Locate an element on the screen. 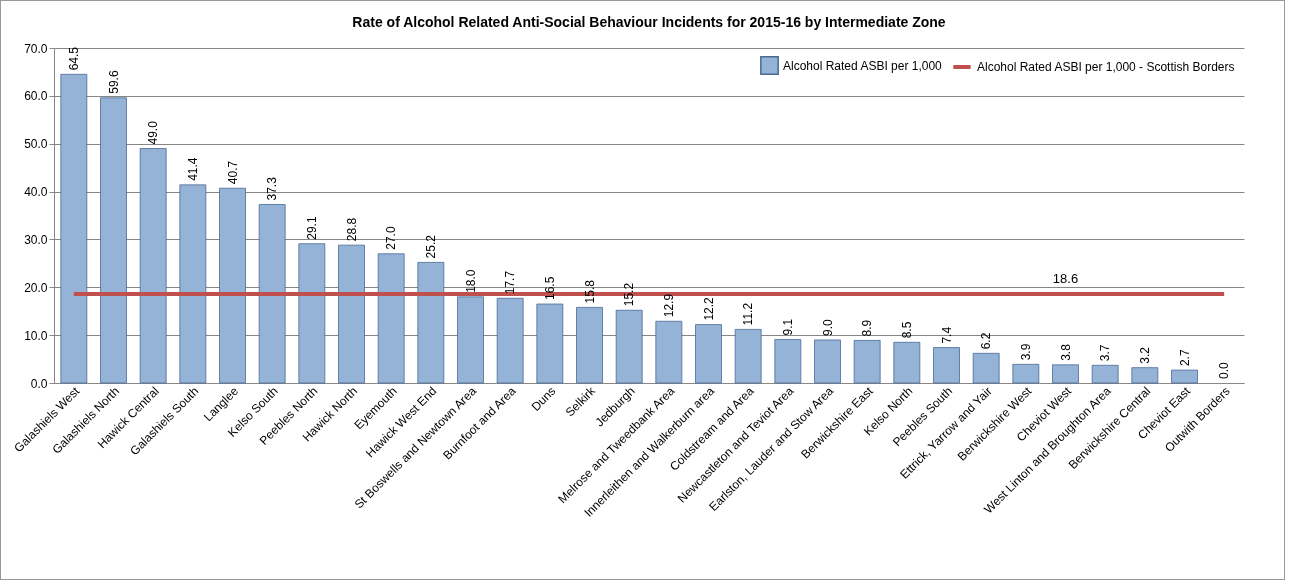  data-label: 9.1 is located at coordinates (787, 327).